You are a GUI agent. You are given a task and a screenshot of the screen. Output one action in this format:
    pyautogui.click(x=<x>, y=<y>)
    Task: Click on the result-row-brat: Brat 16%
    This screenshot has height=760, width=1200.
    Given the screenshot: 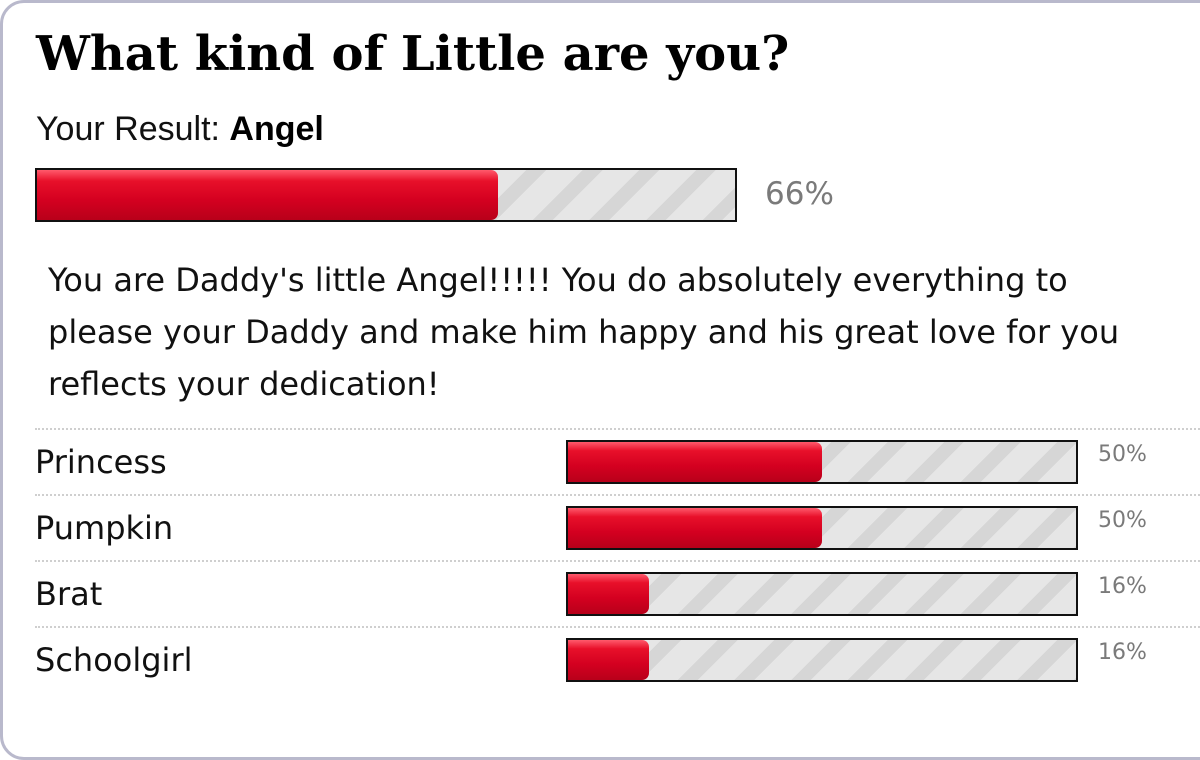 What is the action you would take?
    pyautogui.click(x=617, y=593)
    